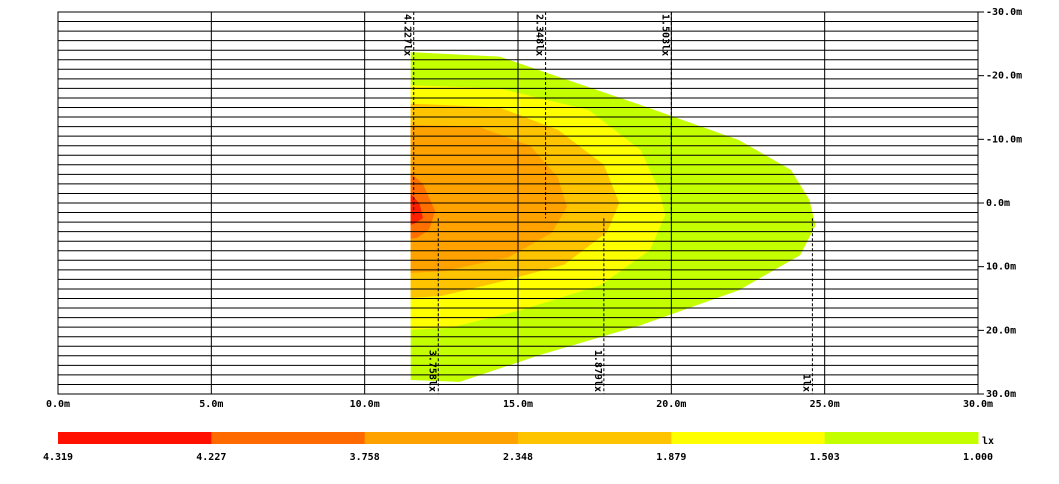 This screenshot has height=484, width=1059. I want to click on contour-label: 1.879lx, so click(597, 371).